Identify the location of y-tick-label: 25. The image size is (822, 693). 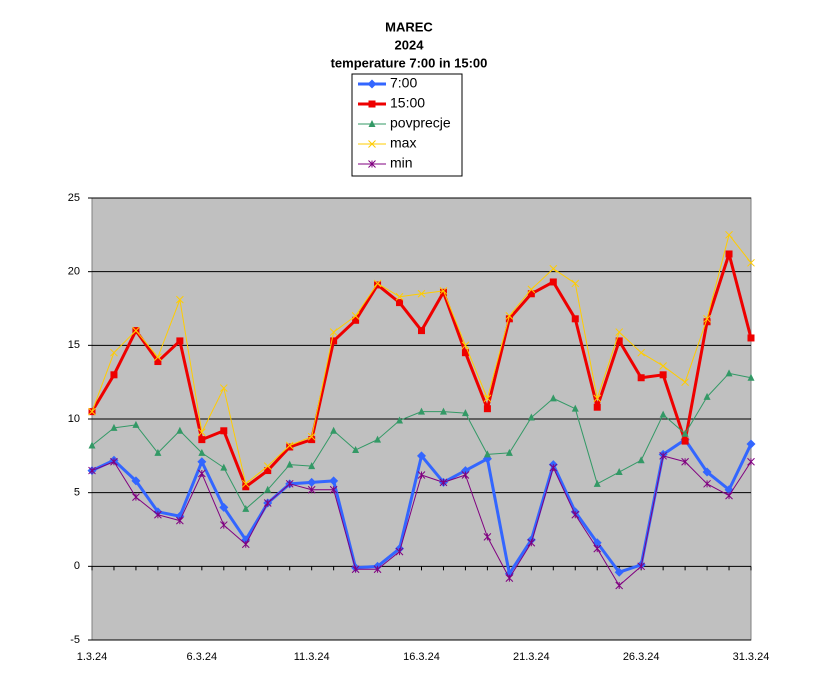
(74, 198).